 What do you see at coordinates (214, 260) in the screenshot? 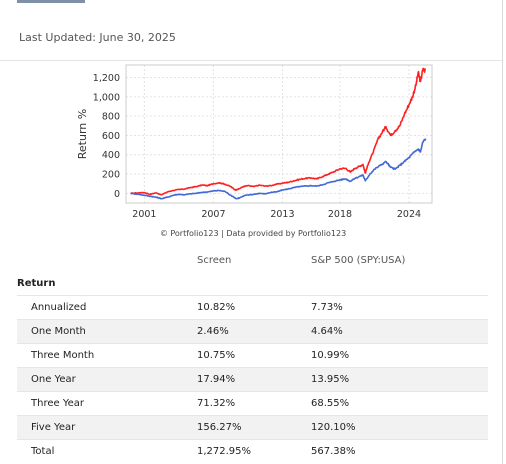
I see `header-screen: Screen` at bounding box center [214, 260].